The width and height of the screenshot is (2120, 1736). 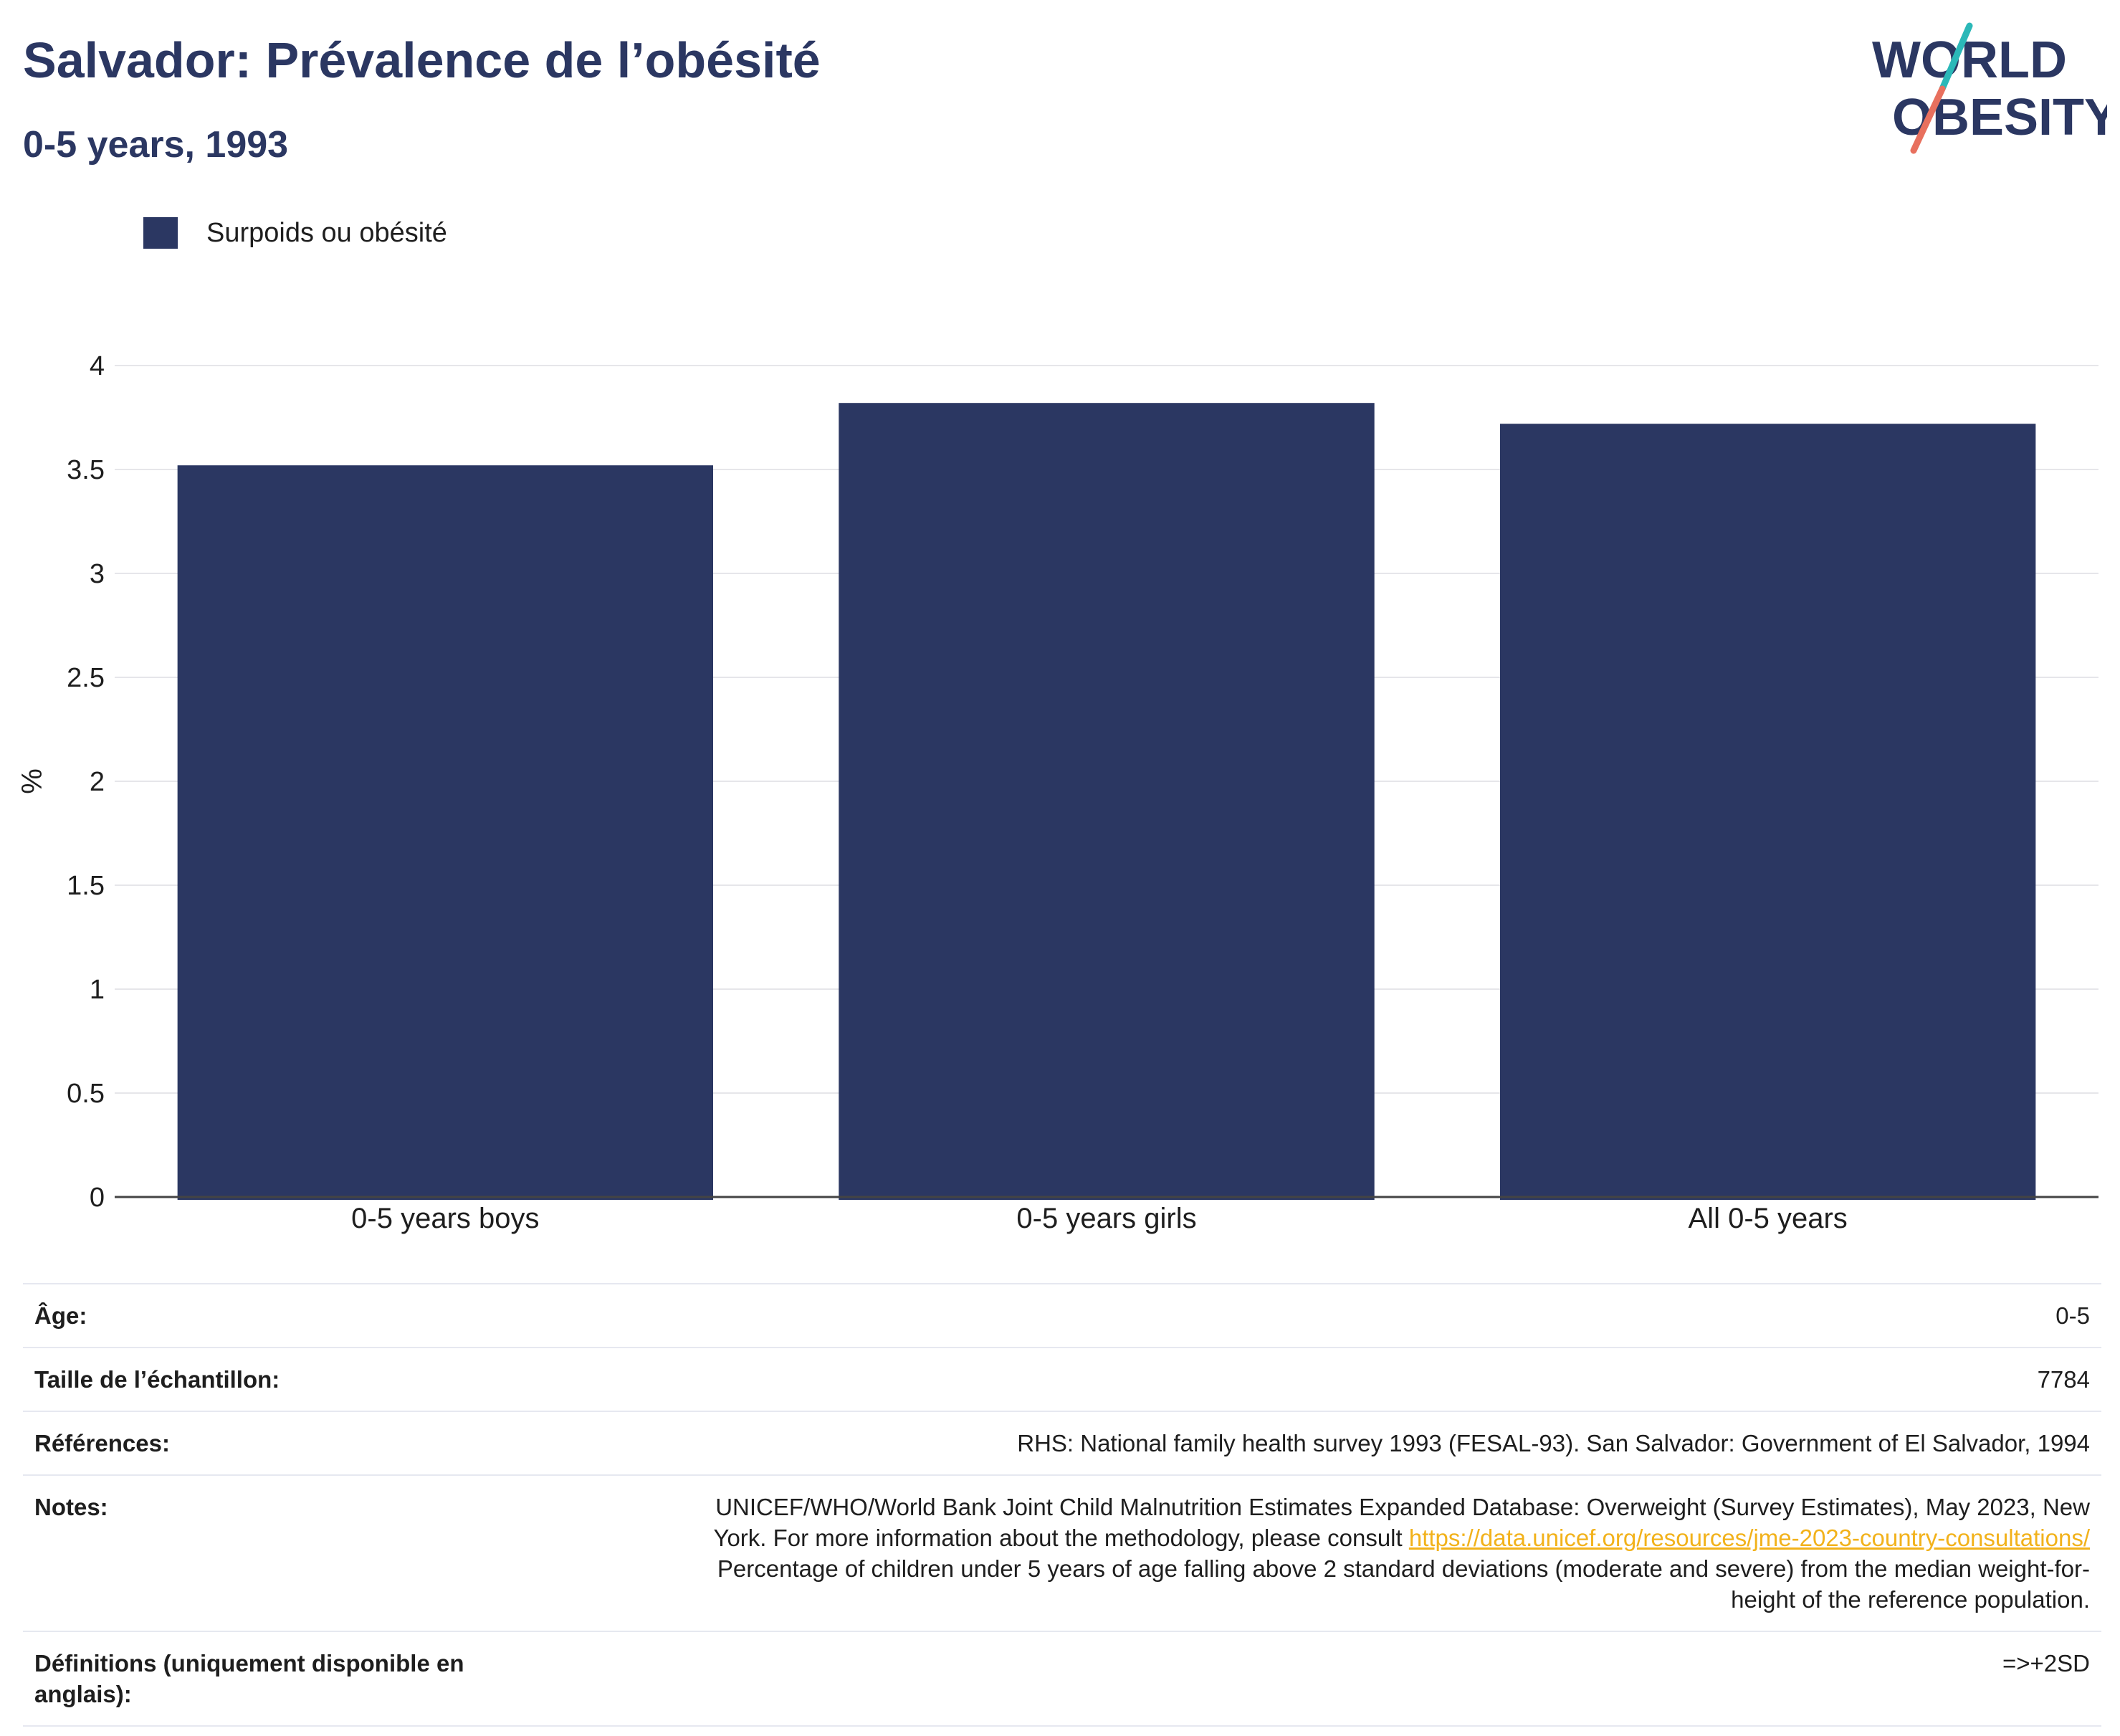 I want to click on info-value-definitions: =>+2SD, so click(x=1310, y=1679).